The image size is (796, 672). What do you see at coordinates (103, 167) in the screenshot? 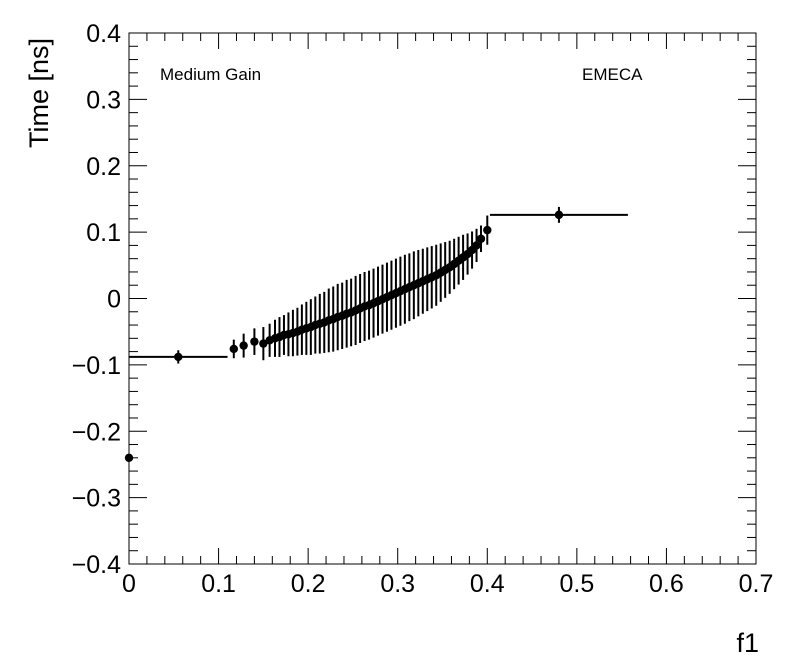
I see `y-tick-label: 0.2` at bounding box center [103, 167].